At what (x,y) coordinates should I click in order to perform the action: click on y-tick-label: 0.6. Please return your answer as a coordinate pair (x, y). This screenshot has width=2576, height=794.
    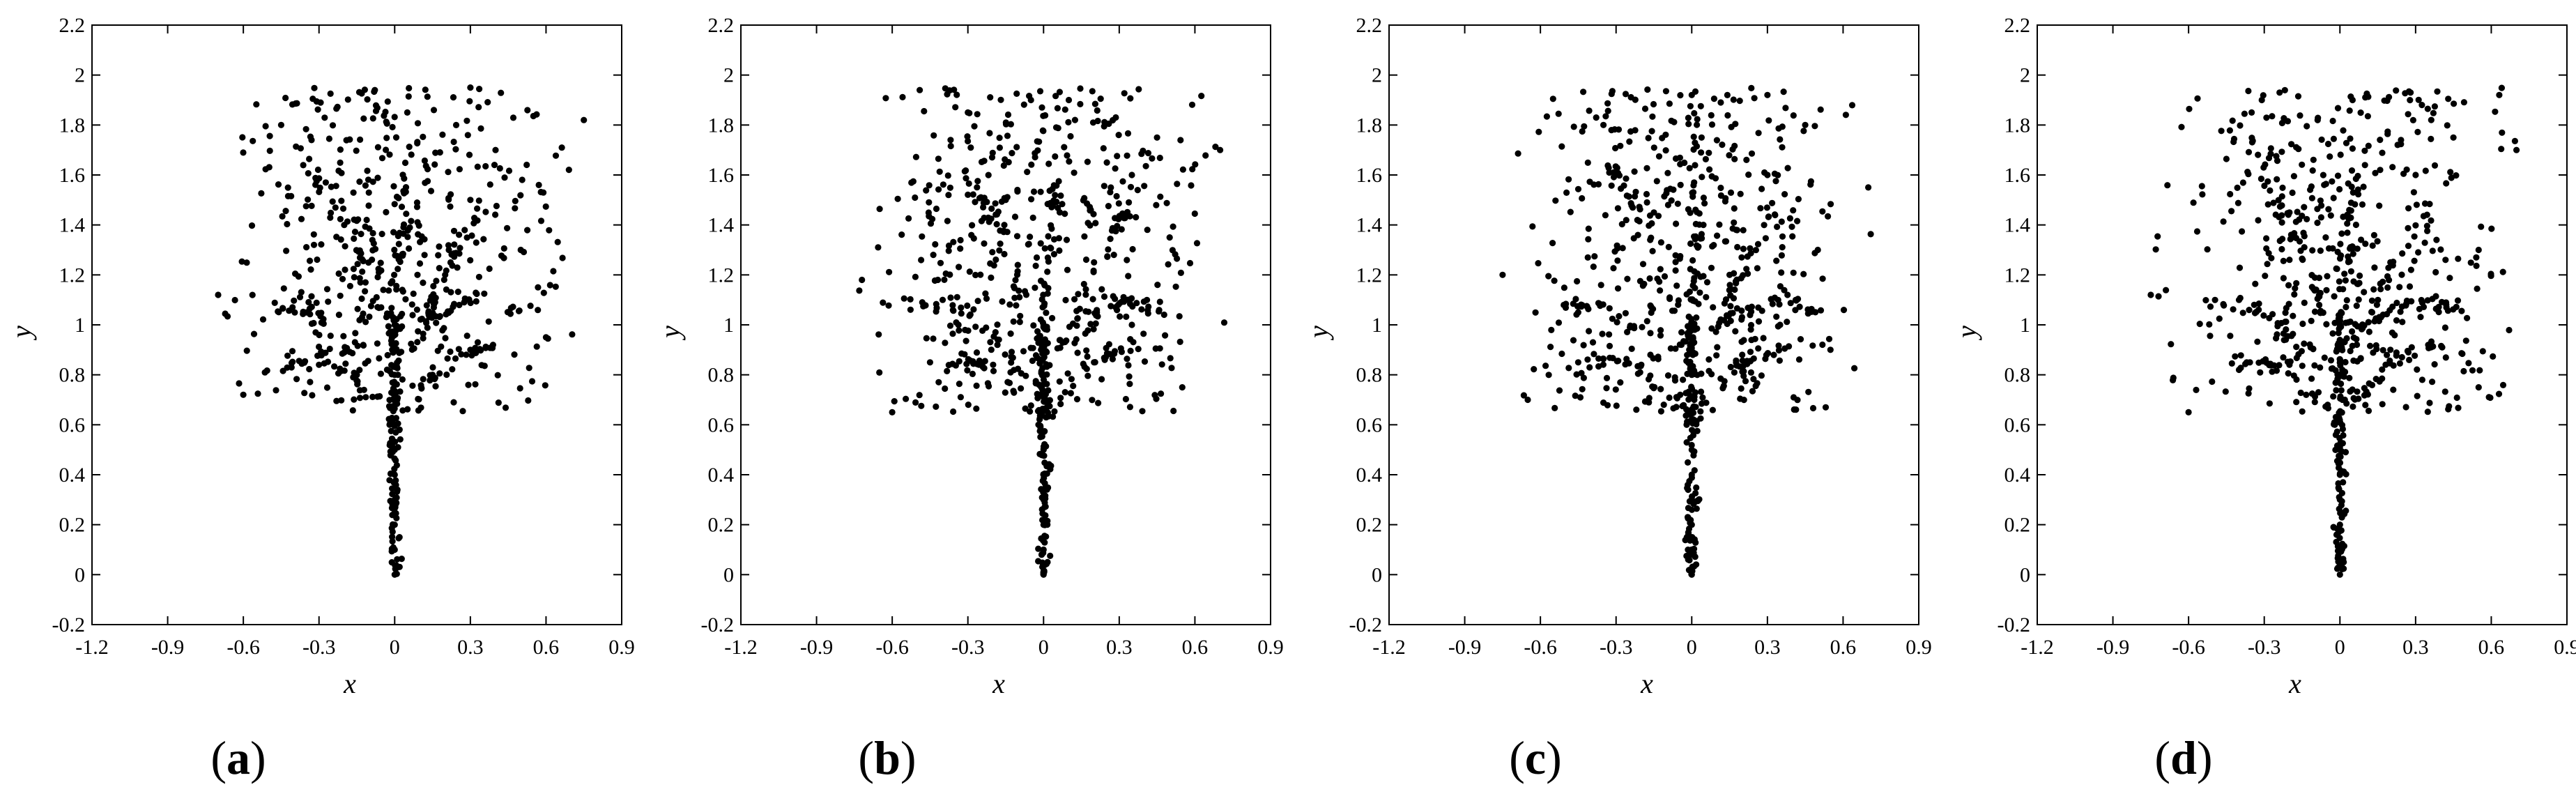
    Looking at the image, I should click on (1369, 424).